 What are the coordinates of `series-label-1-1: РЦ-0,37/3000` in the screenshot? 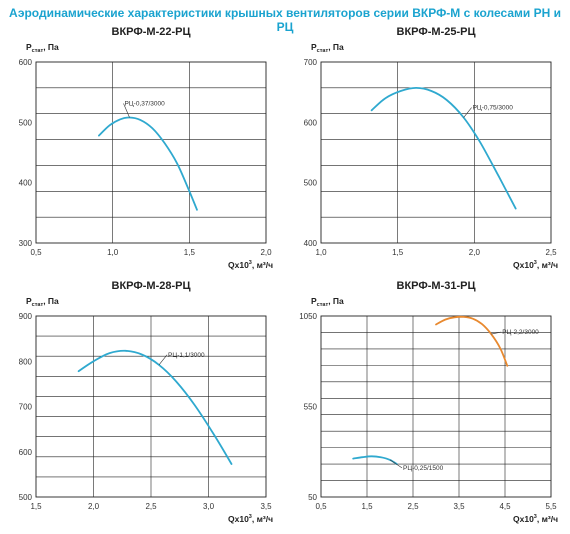 It's located at (145, 104).